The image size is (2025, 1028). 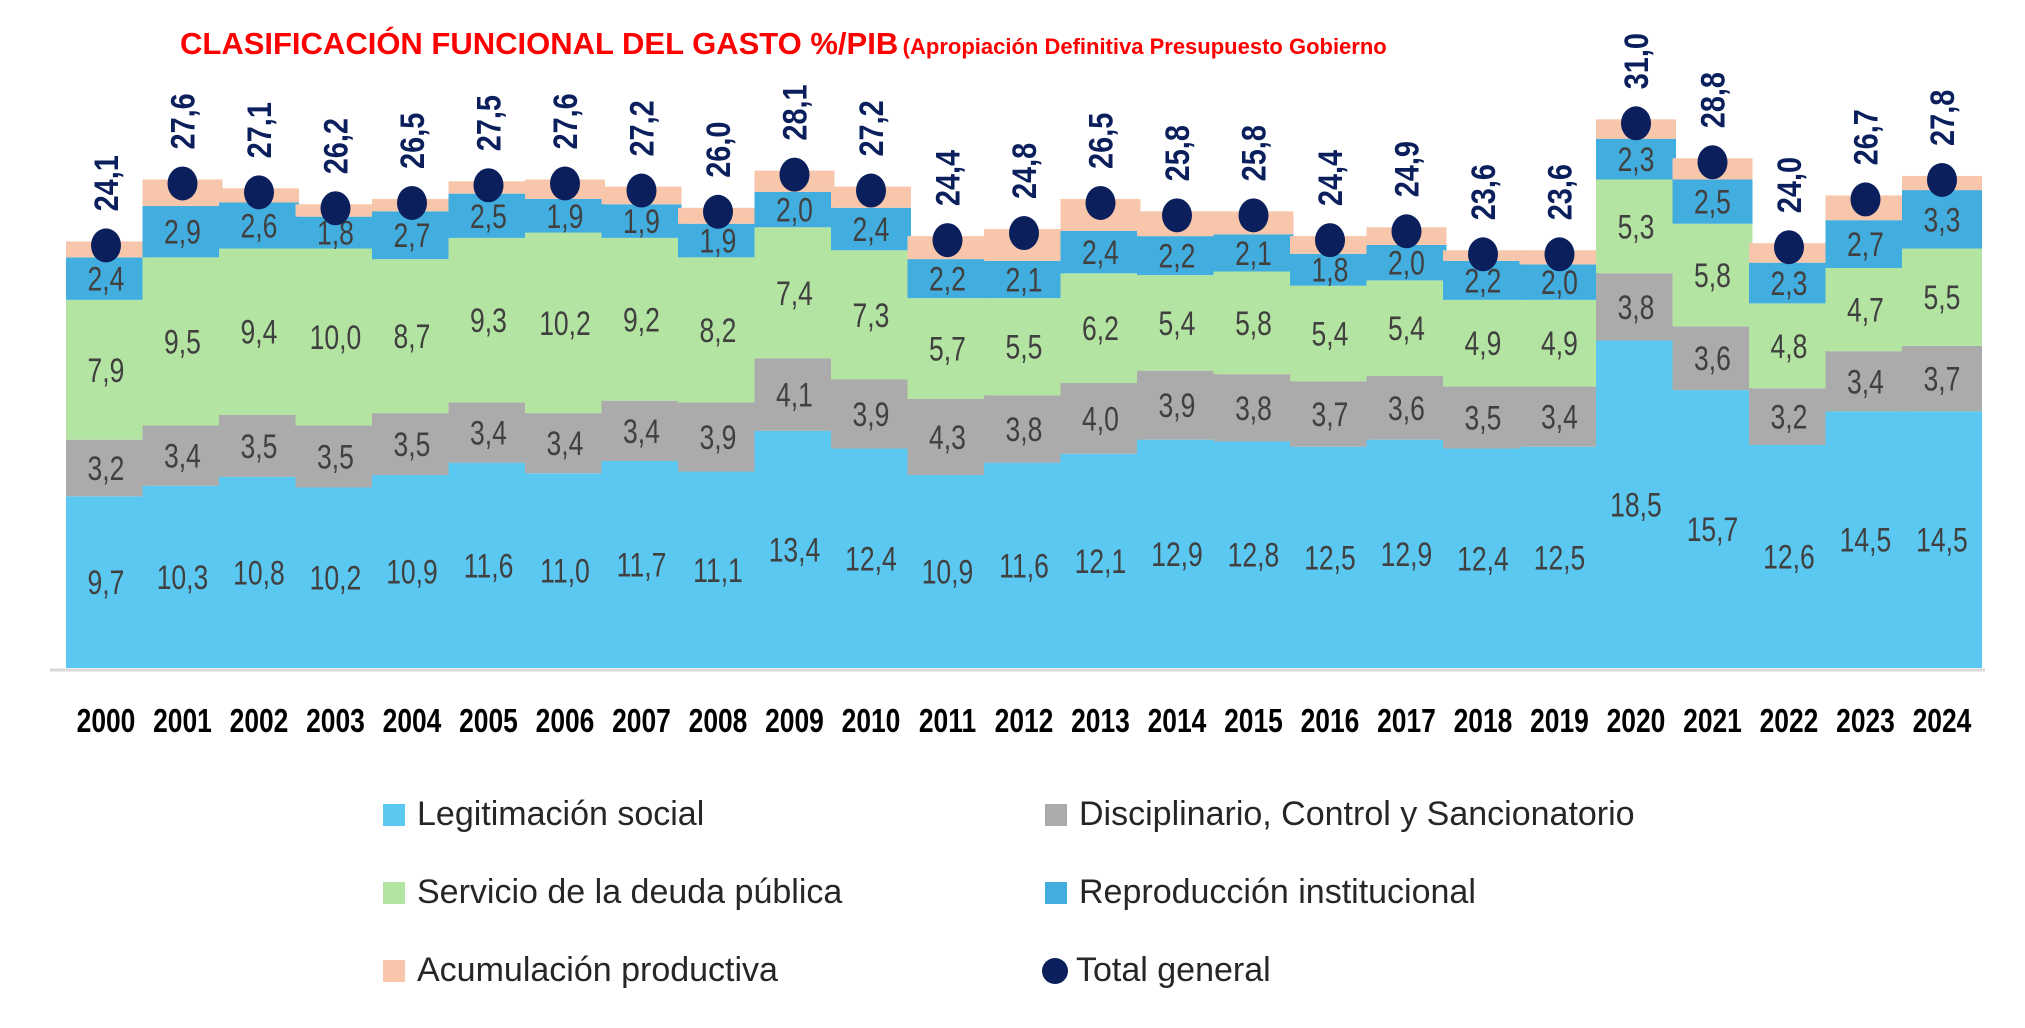 I want to click on segment-label: 12,9, so click(x=1407, y=555).